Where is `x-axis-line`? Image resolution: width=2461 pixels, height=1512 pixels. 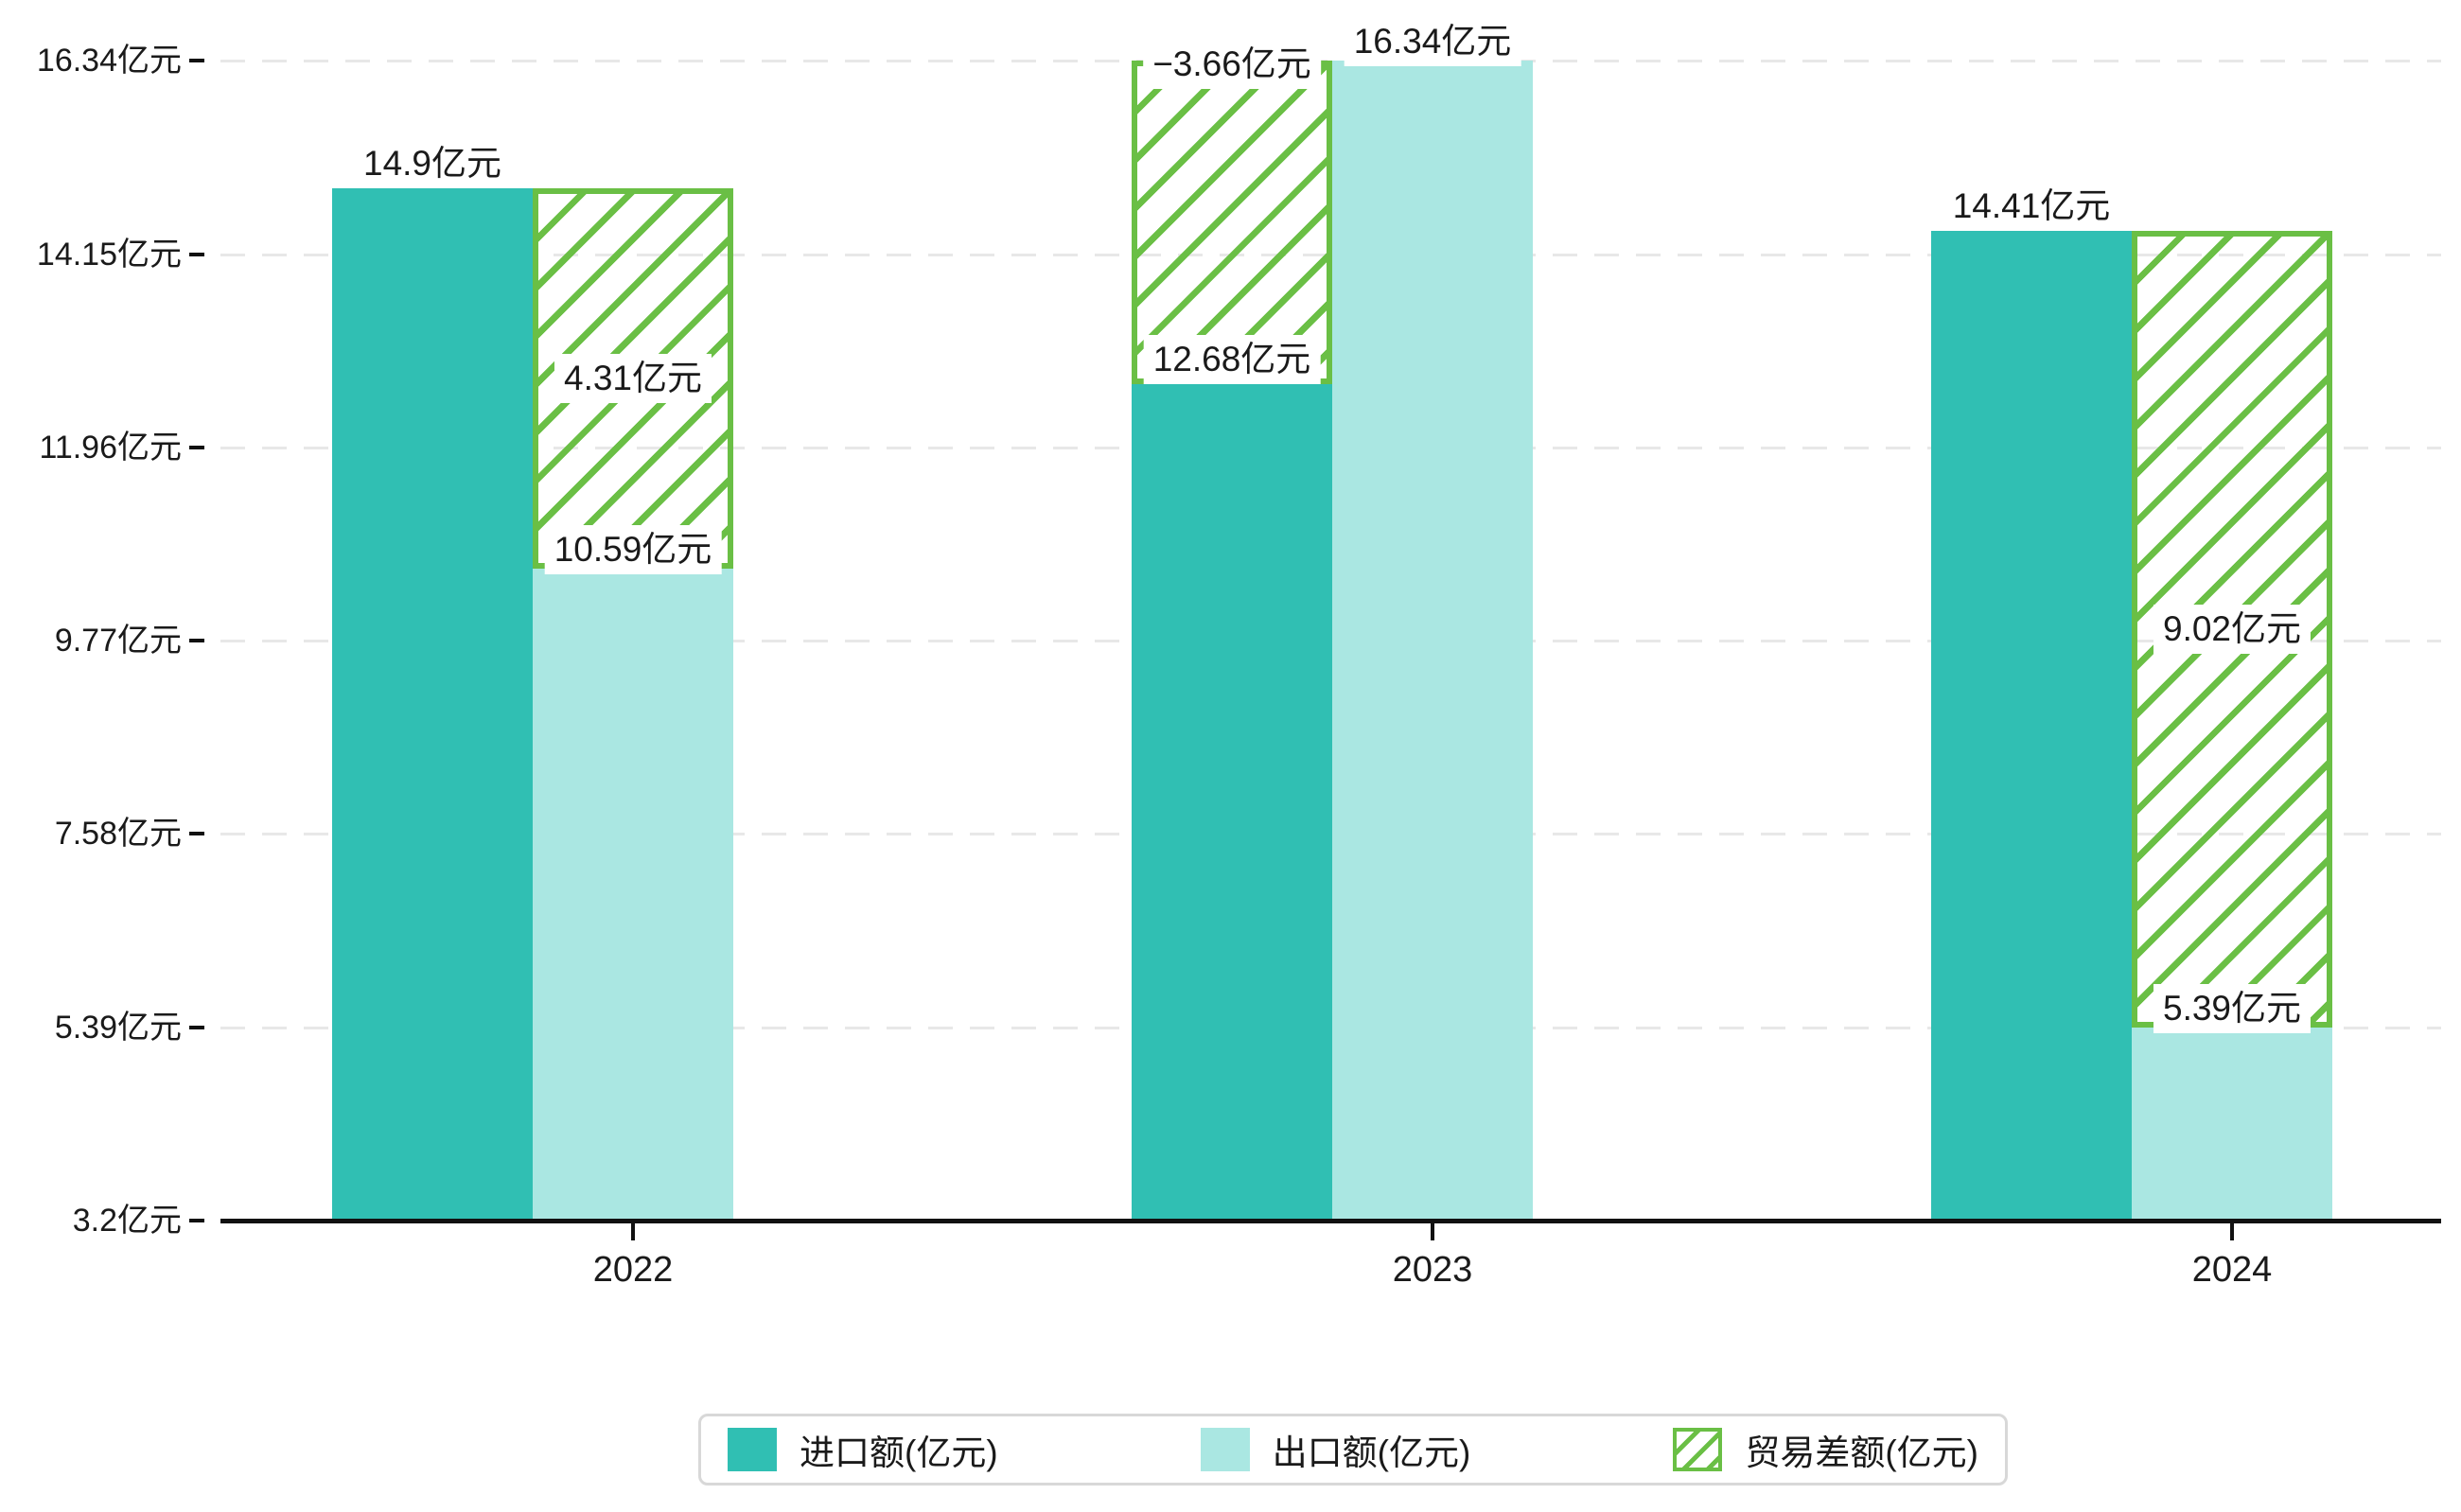 x-axis-line is located at coordinates (1330, 1221).